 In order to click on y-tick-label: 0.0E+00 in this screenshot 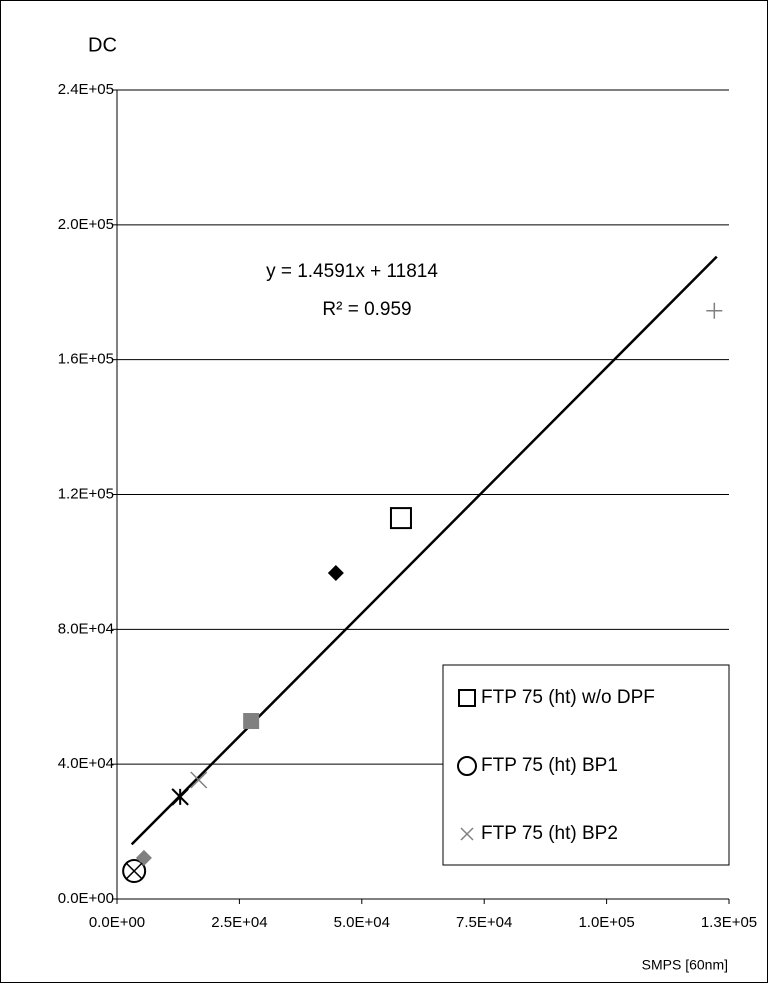, I will do `click(86, 898)`.